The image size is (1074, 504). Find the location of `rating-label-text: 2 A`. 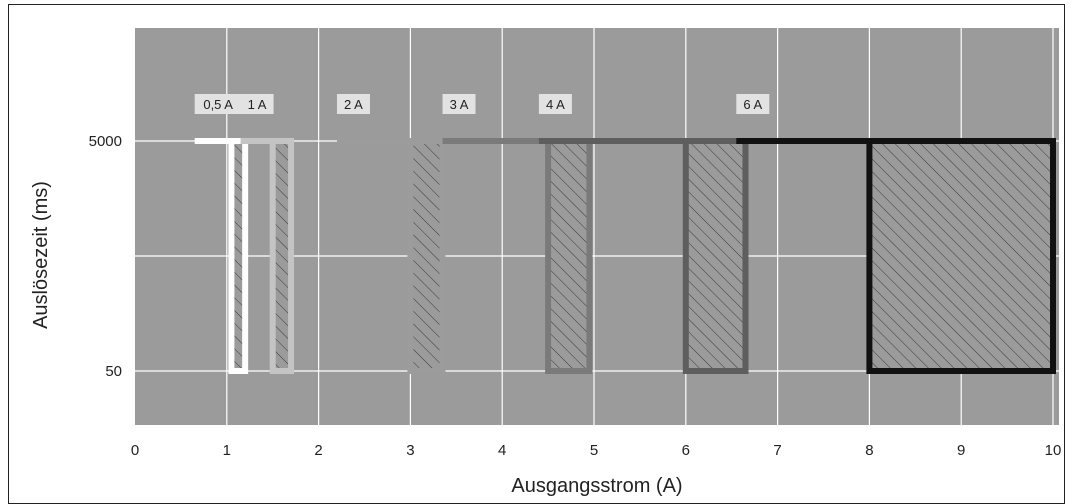

rating-label-text: 2 A is located at coordinates (353, 104).